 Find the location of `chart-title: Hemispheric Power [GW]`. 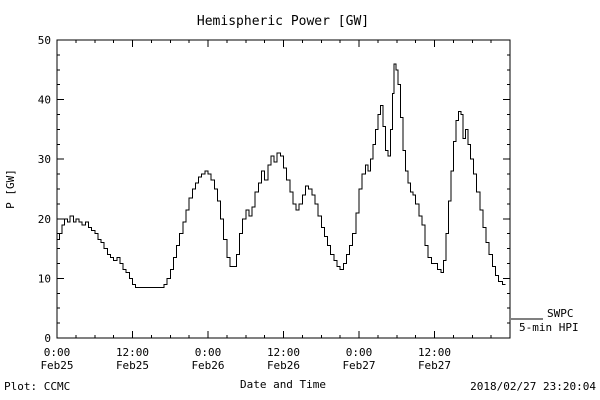

chart-title: Hemispheric Power [GW] is located at coordinates (283, 21).